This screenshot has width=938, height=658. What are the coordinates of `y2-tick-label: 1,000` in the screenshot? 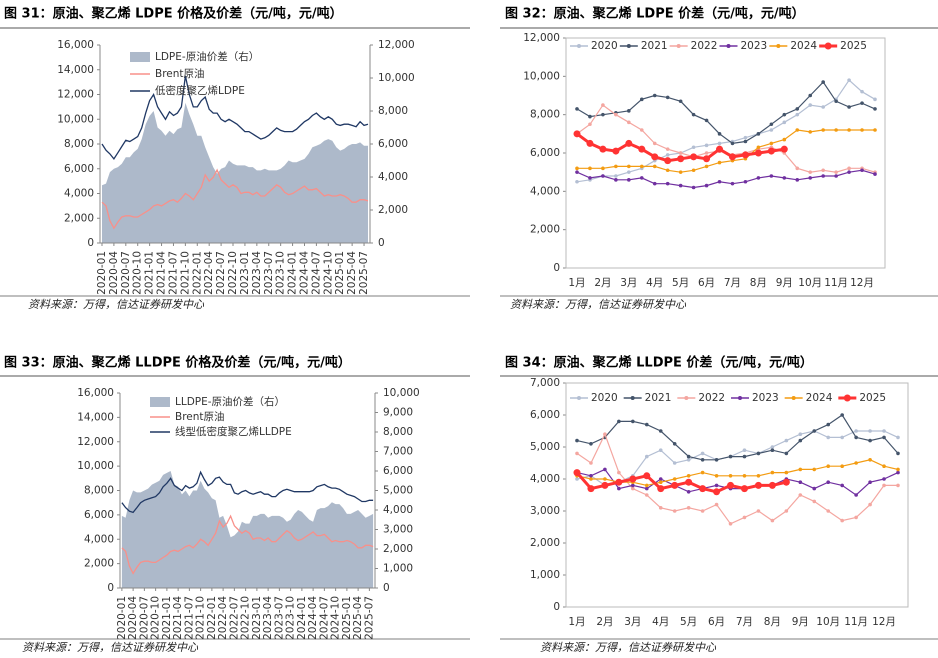 It's located at (398, 569).